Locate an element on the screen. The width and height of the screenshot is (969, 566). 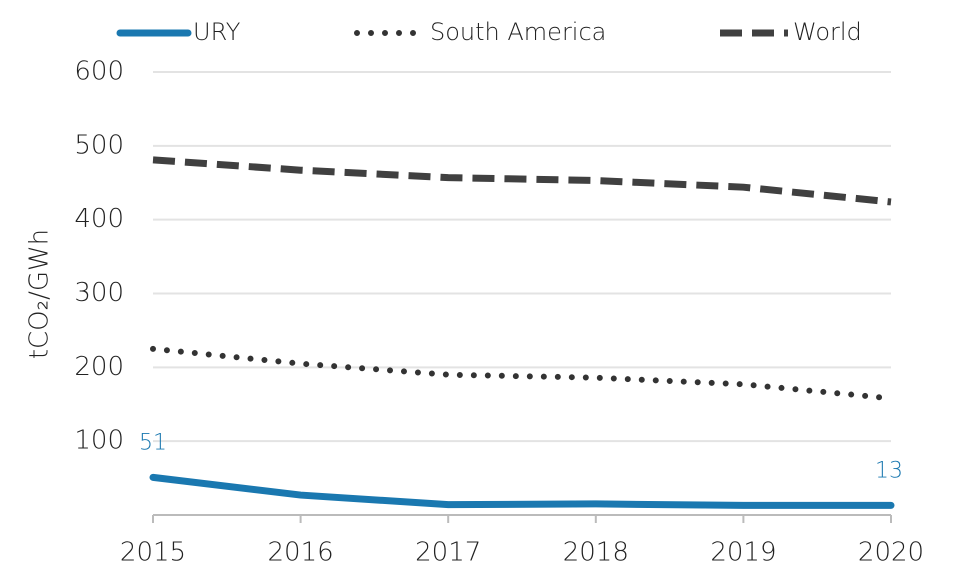
x-tick-label: 2020 is located at coordinates (891, 552).